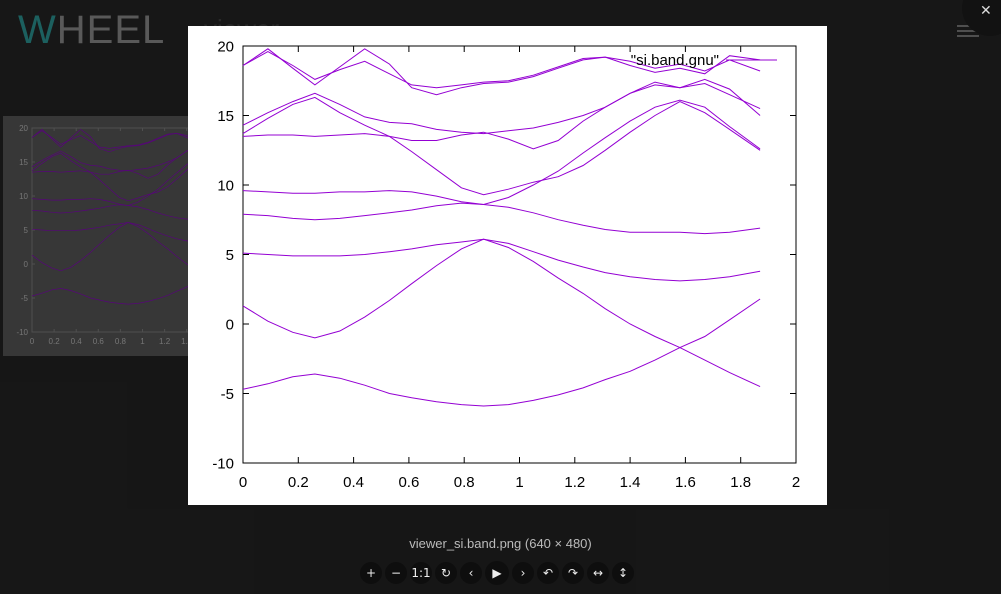 Image resolution: width=1001 pixels, height=594 pixels. I want to click on image-caption: viewer_si.band.png (640 × 480), so click(500, 543).